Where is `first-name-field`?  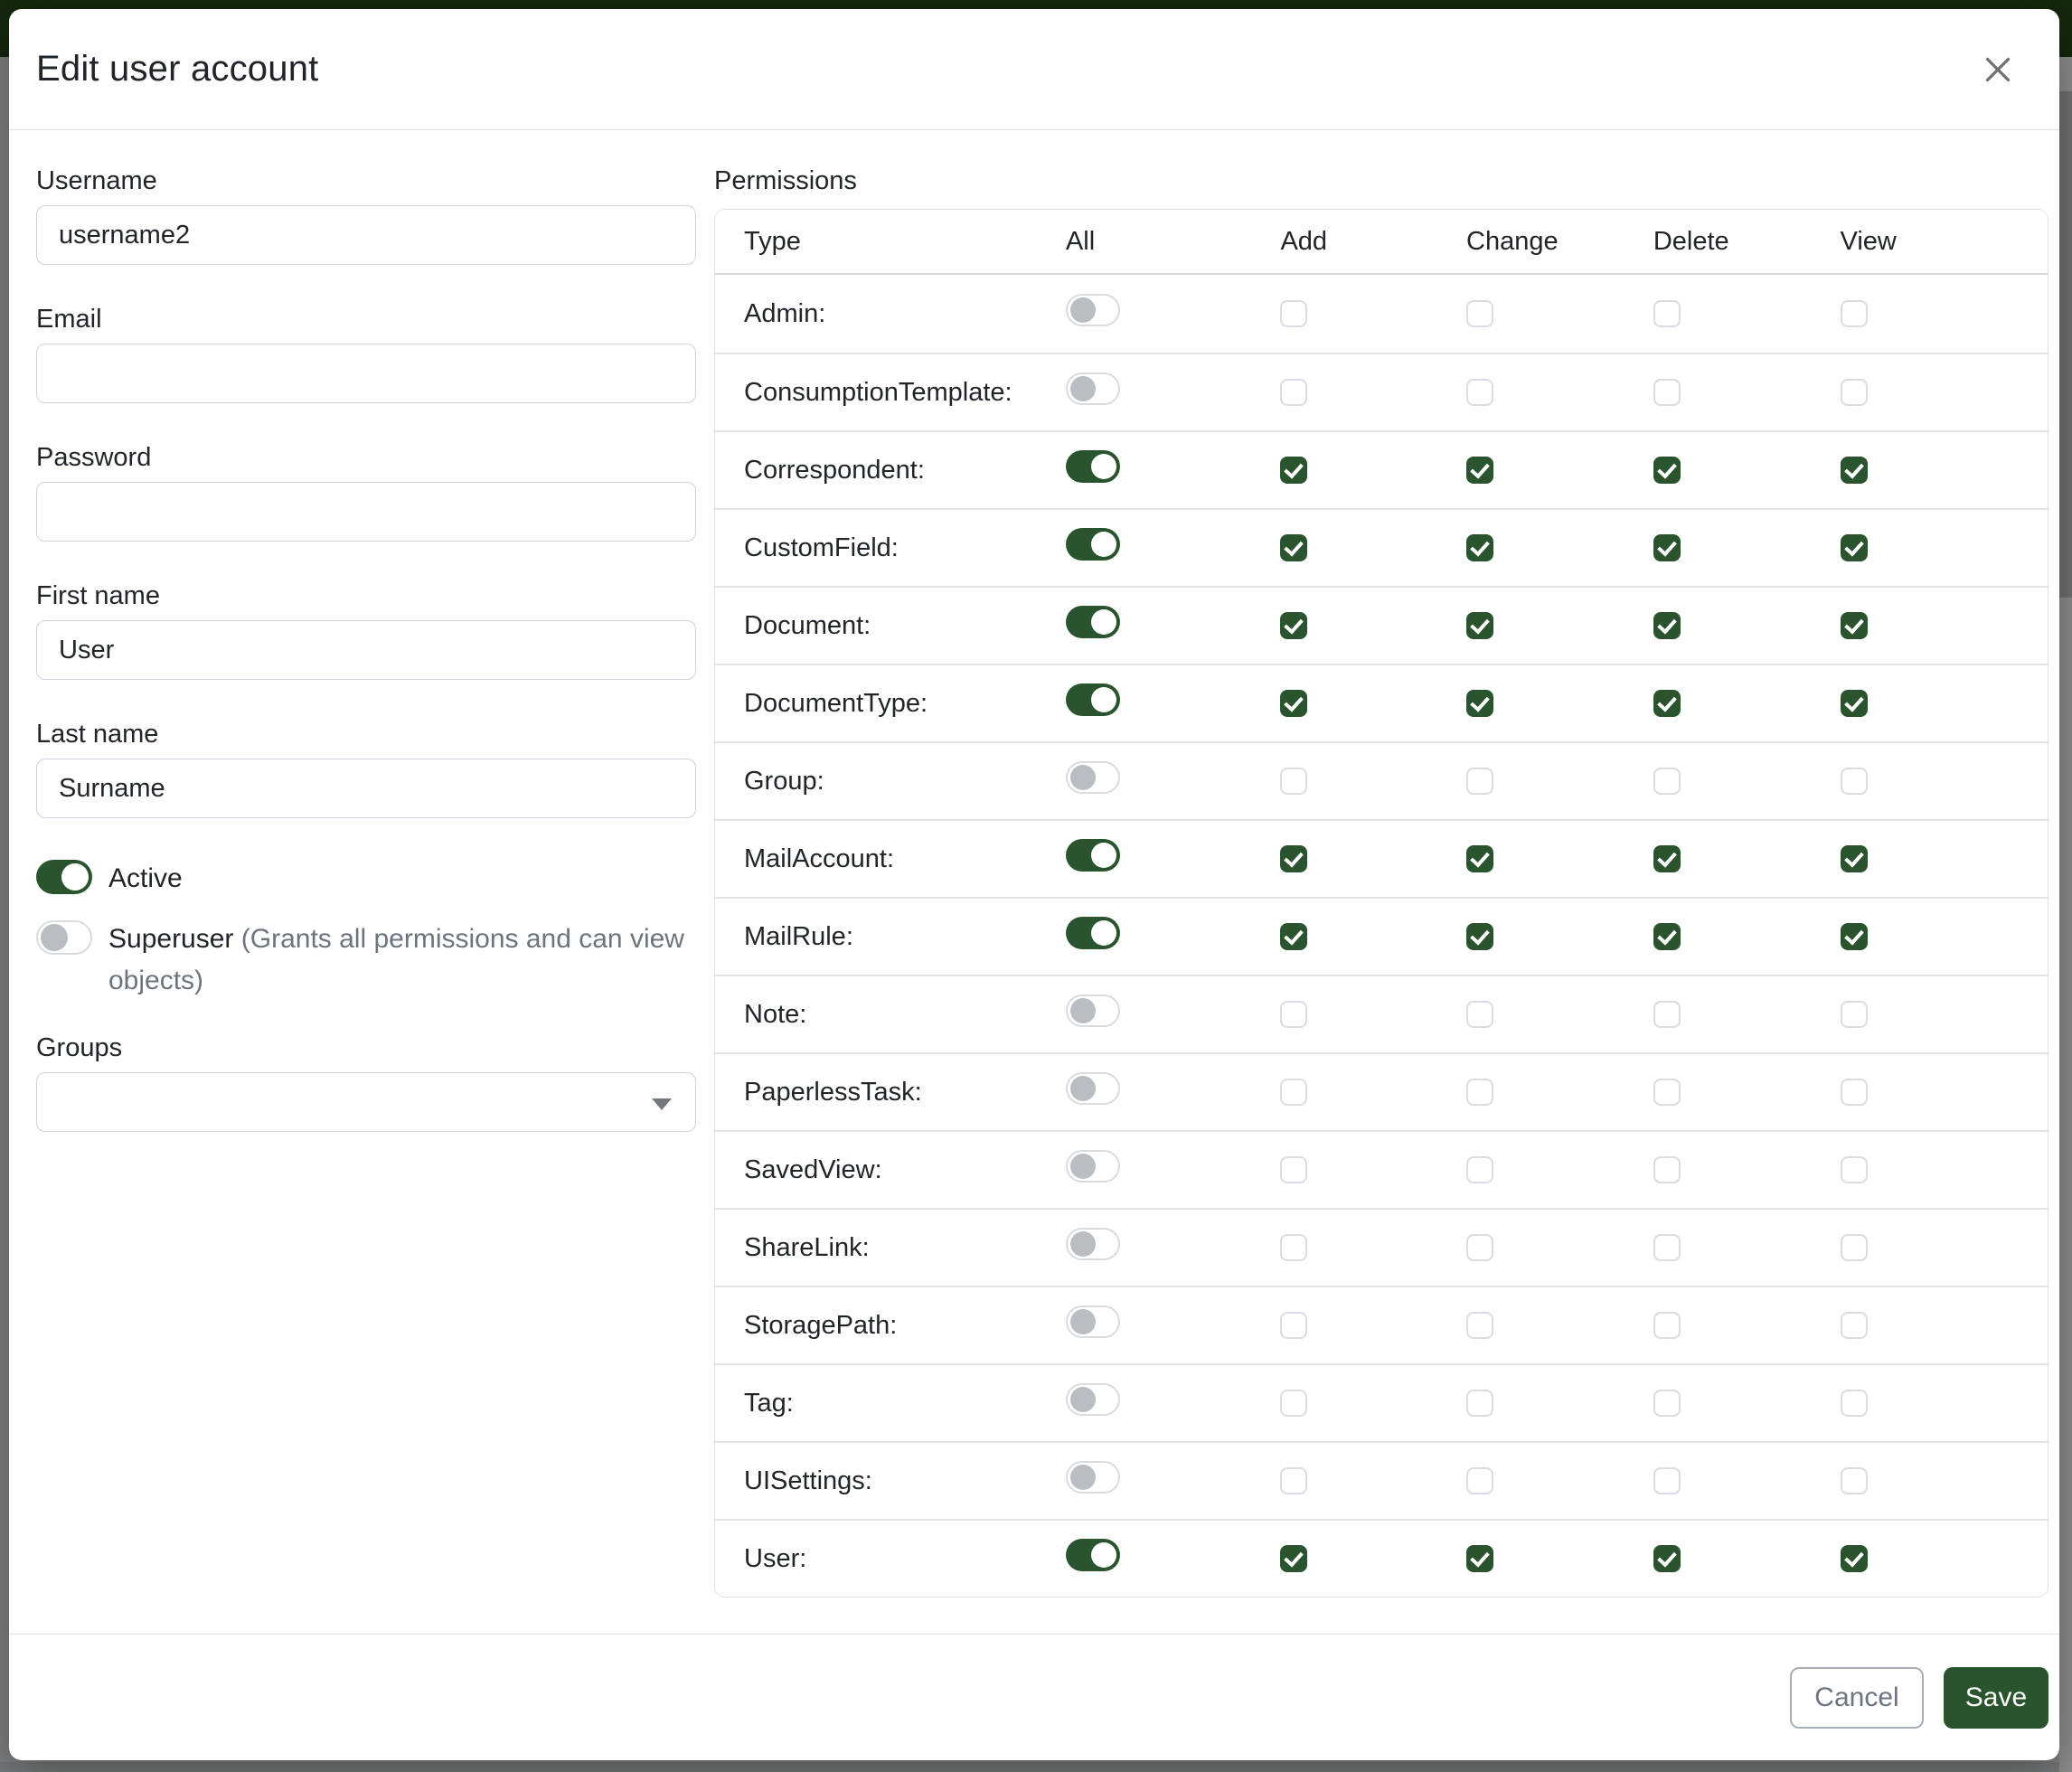
first-name-field is located at coordinates (366, 650).